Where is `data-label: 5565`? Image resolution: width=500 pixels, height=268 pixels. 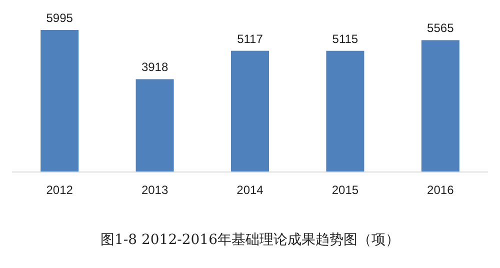 data-label: 5565 is located at coordinates (440, 28).